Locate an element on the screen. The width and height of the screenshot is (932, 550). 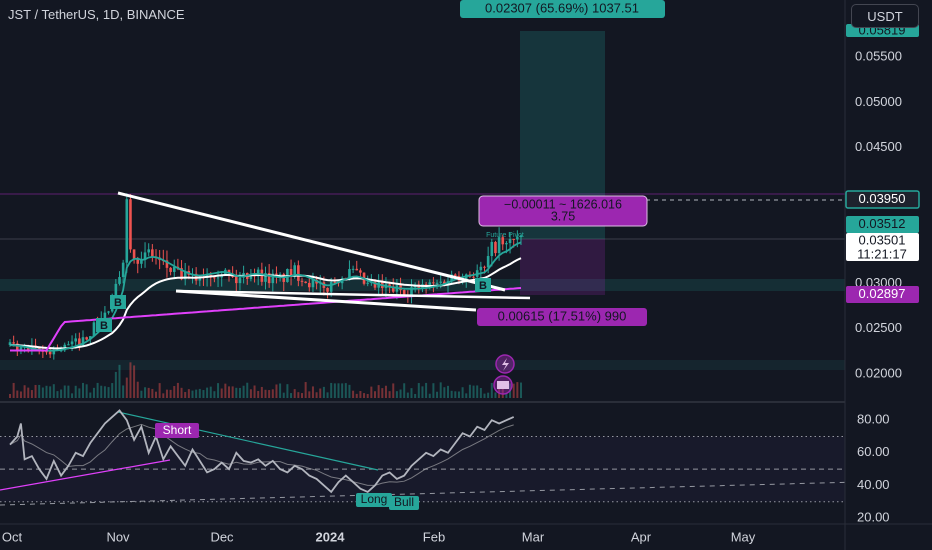
wedge-lower-trendline is located at coordinates (326, 300).